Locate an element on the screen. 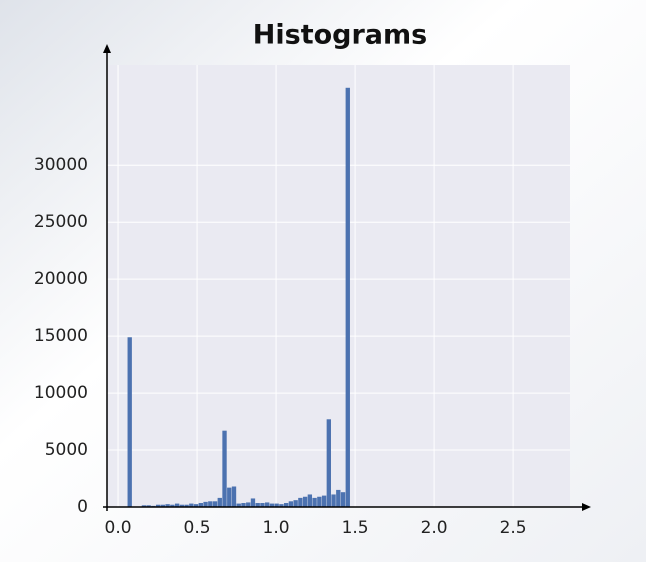 This screenshot has height=562, width=646. x-tick-label: 2.5 is located at coordinates (513, 528).